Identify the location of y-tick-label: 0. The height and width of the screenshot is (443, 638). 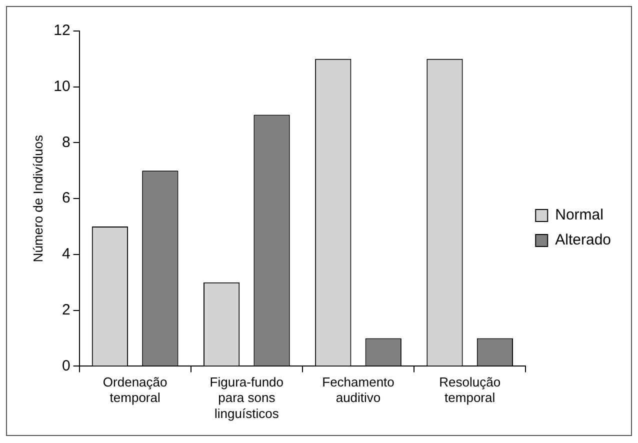
(66, 365).